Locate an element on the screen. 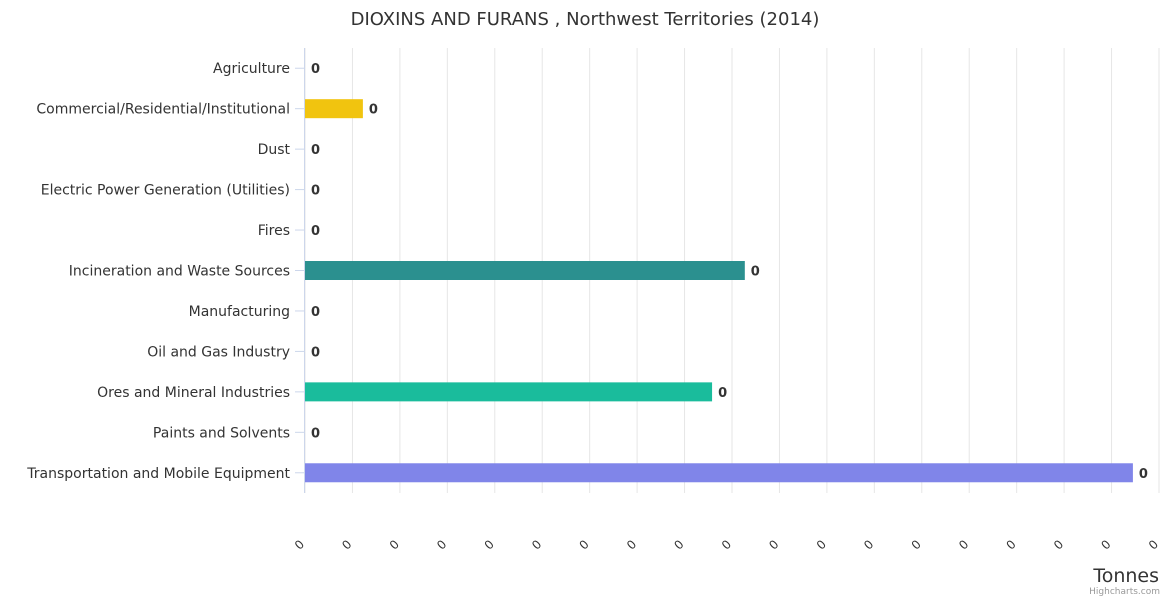 The width and height of the screenshot is (1170, 604). category-label: Ores and Mineral Industries is located at coordinates (193, 393).